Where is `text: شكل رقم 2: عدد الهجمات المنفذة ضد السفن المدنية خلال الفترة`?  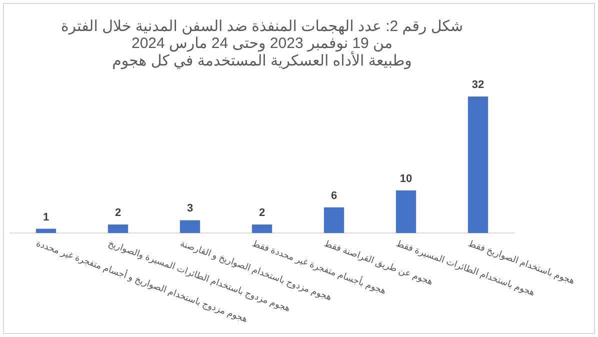
text: شكل رقم 2: عدد الهجمات المنفذة ضد السفن المدنية خلال الفترة is located at coordinates (262, 26).